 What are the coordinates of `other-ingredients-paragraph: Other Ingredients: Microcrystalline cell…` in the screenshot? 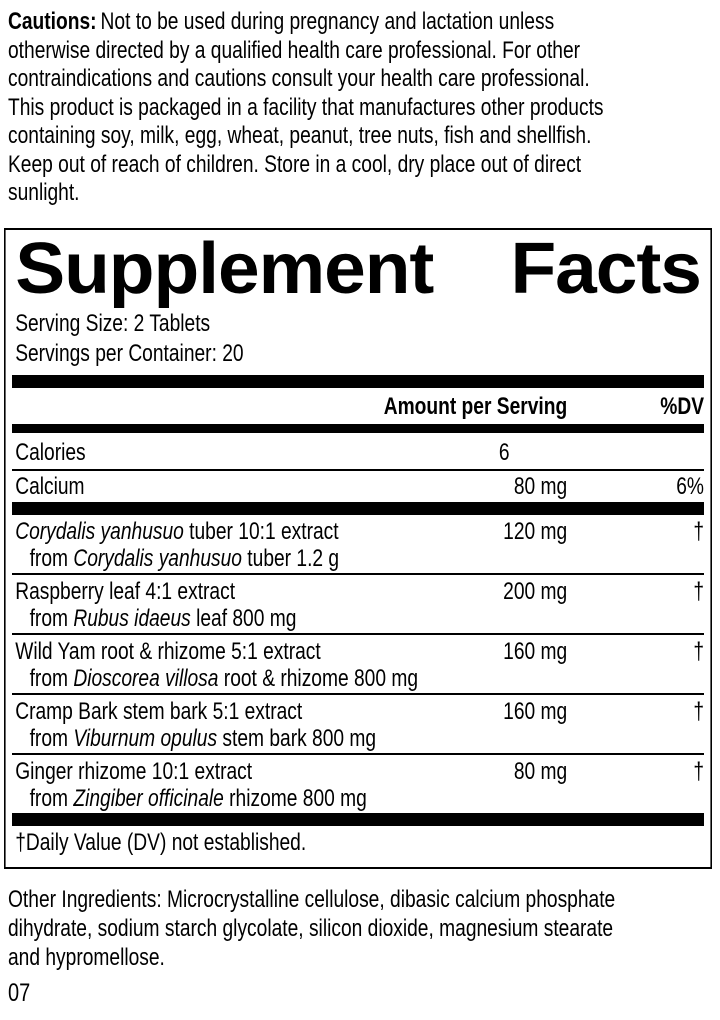 It's located at (312, 928).